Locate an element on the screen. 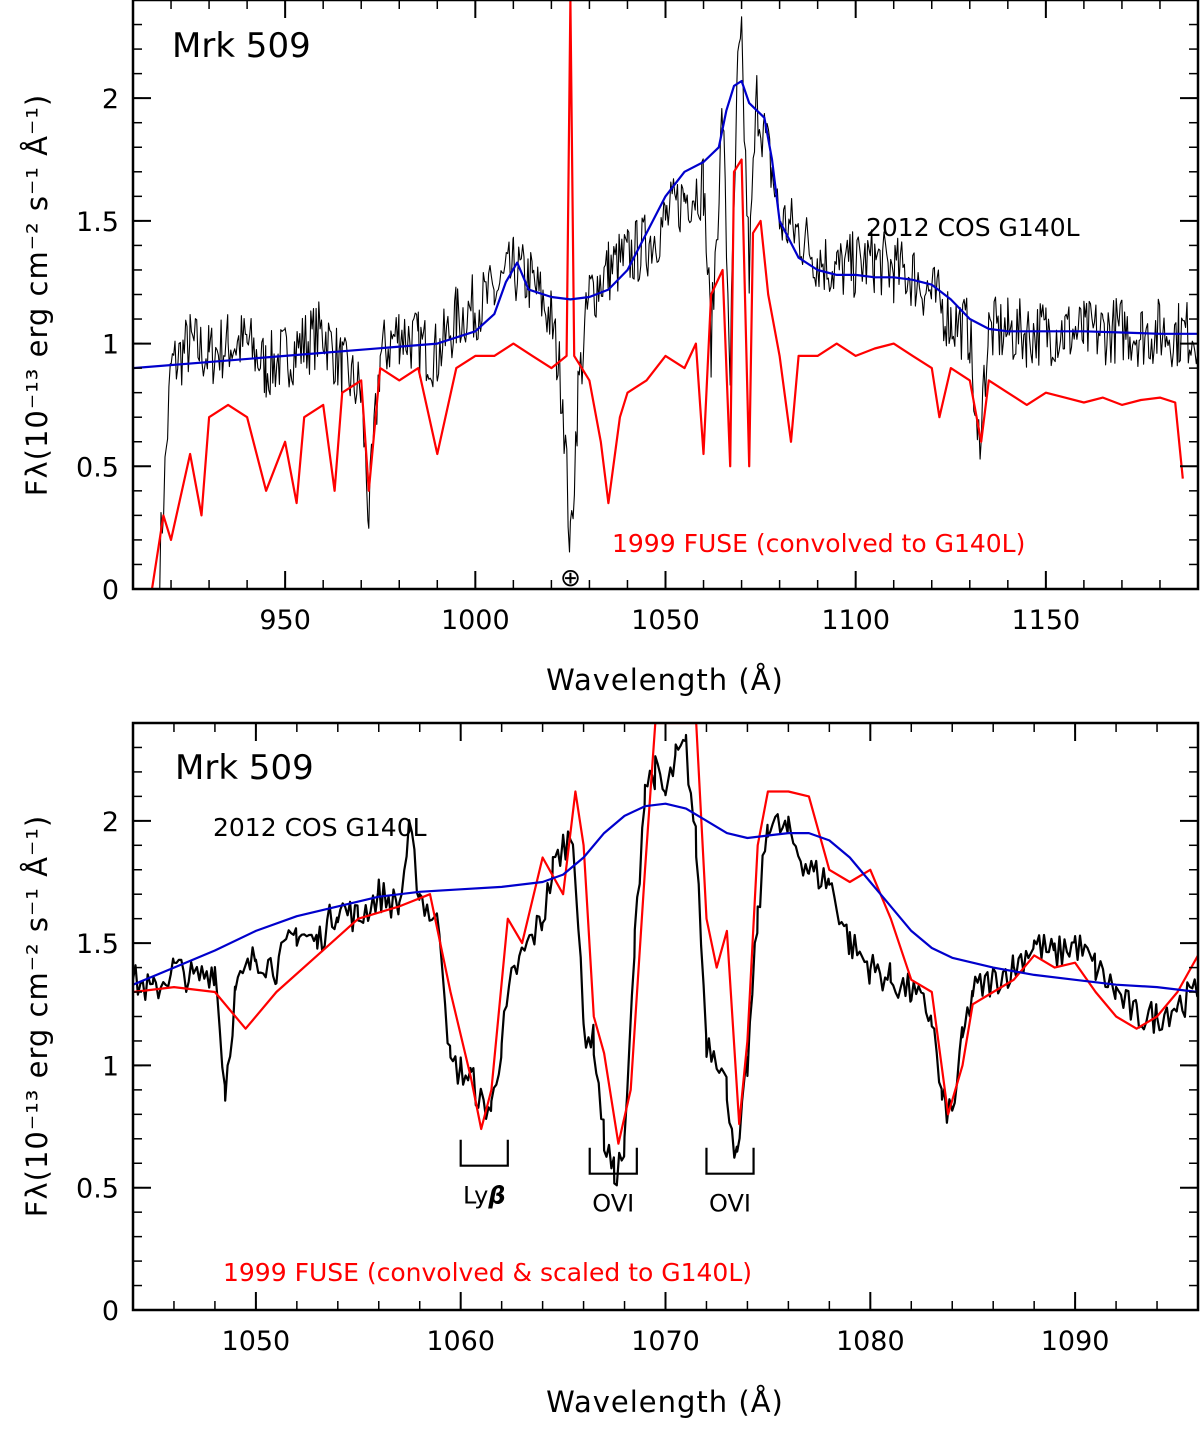  y-tick-label-bottom-4: 2 is located at coordinates (110, 822).